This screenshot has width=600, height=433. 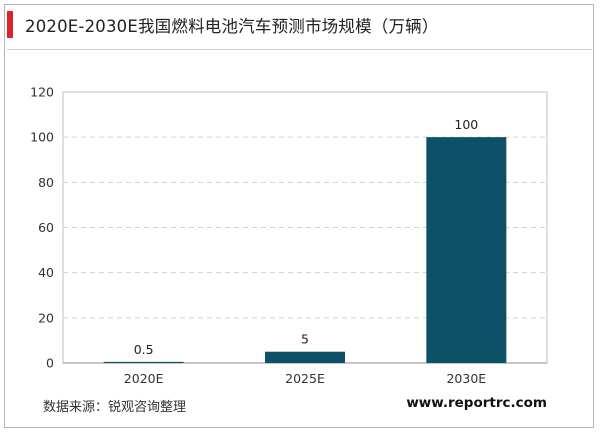 I want to click on title-accent-bar, so click(x=10, y=24).